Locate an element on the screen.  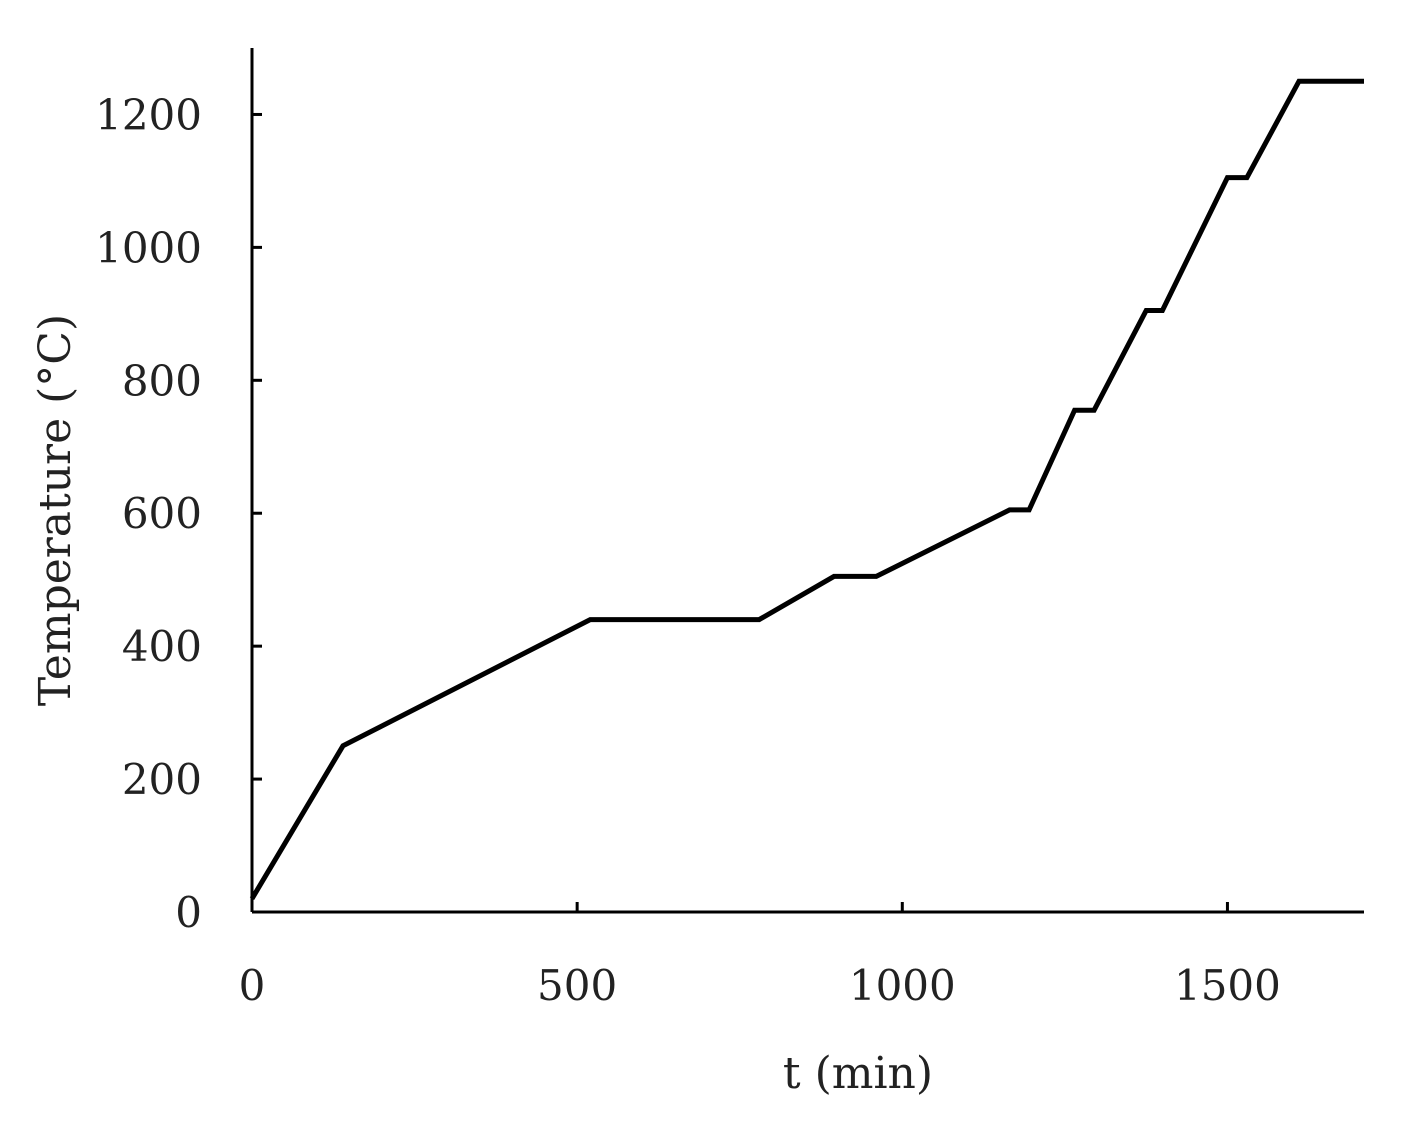
y-tick-label: 600 is located at coordinates (162, 513).